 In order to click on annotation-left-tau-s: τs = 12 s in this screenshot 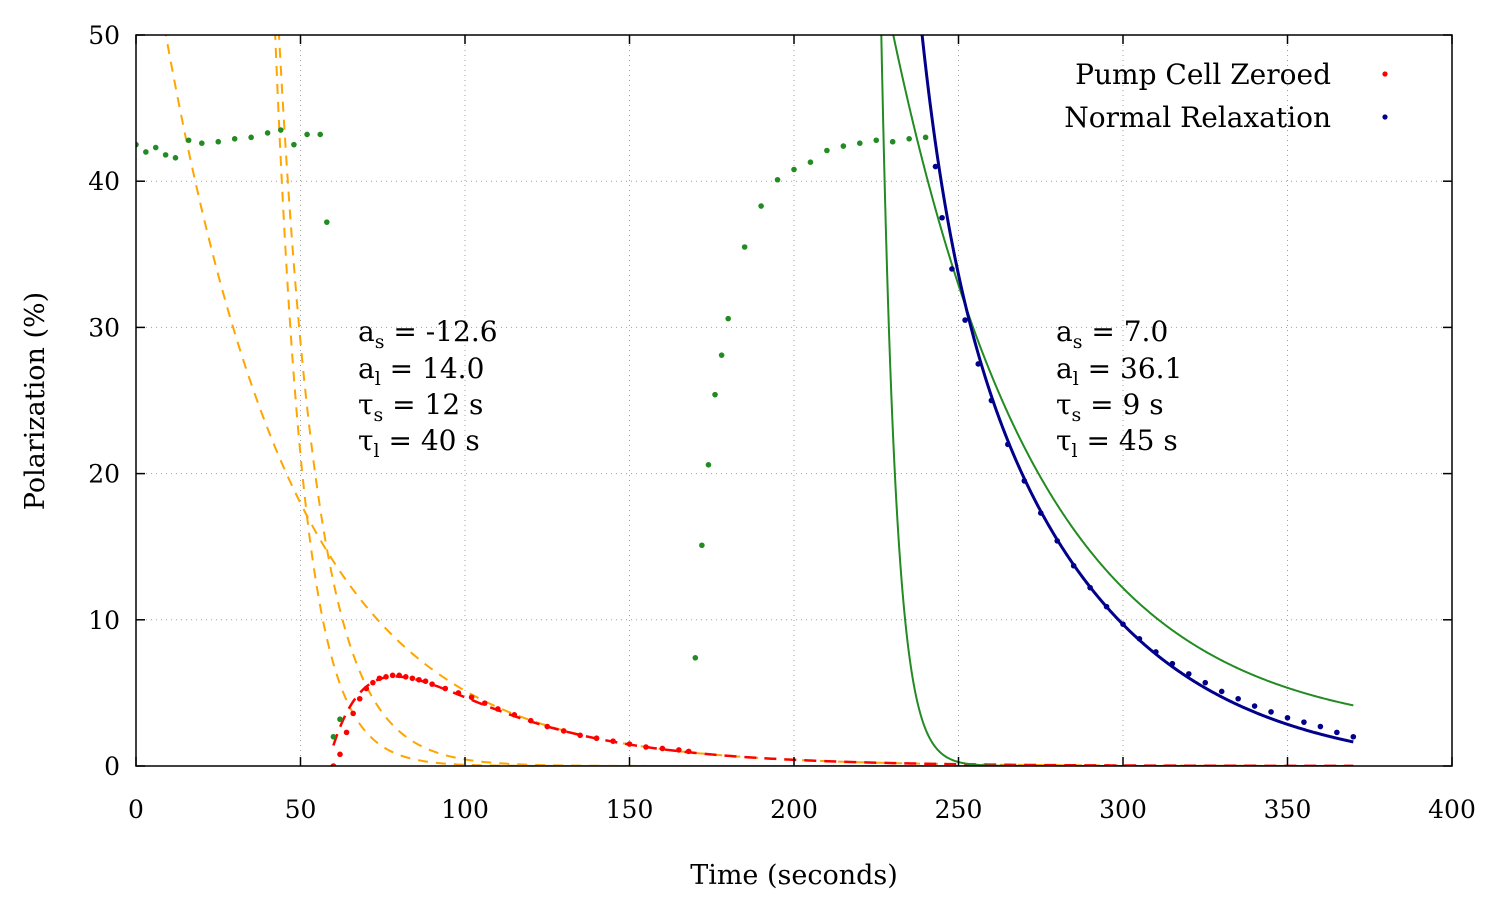, I will do `click(420, 407)`.